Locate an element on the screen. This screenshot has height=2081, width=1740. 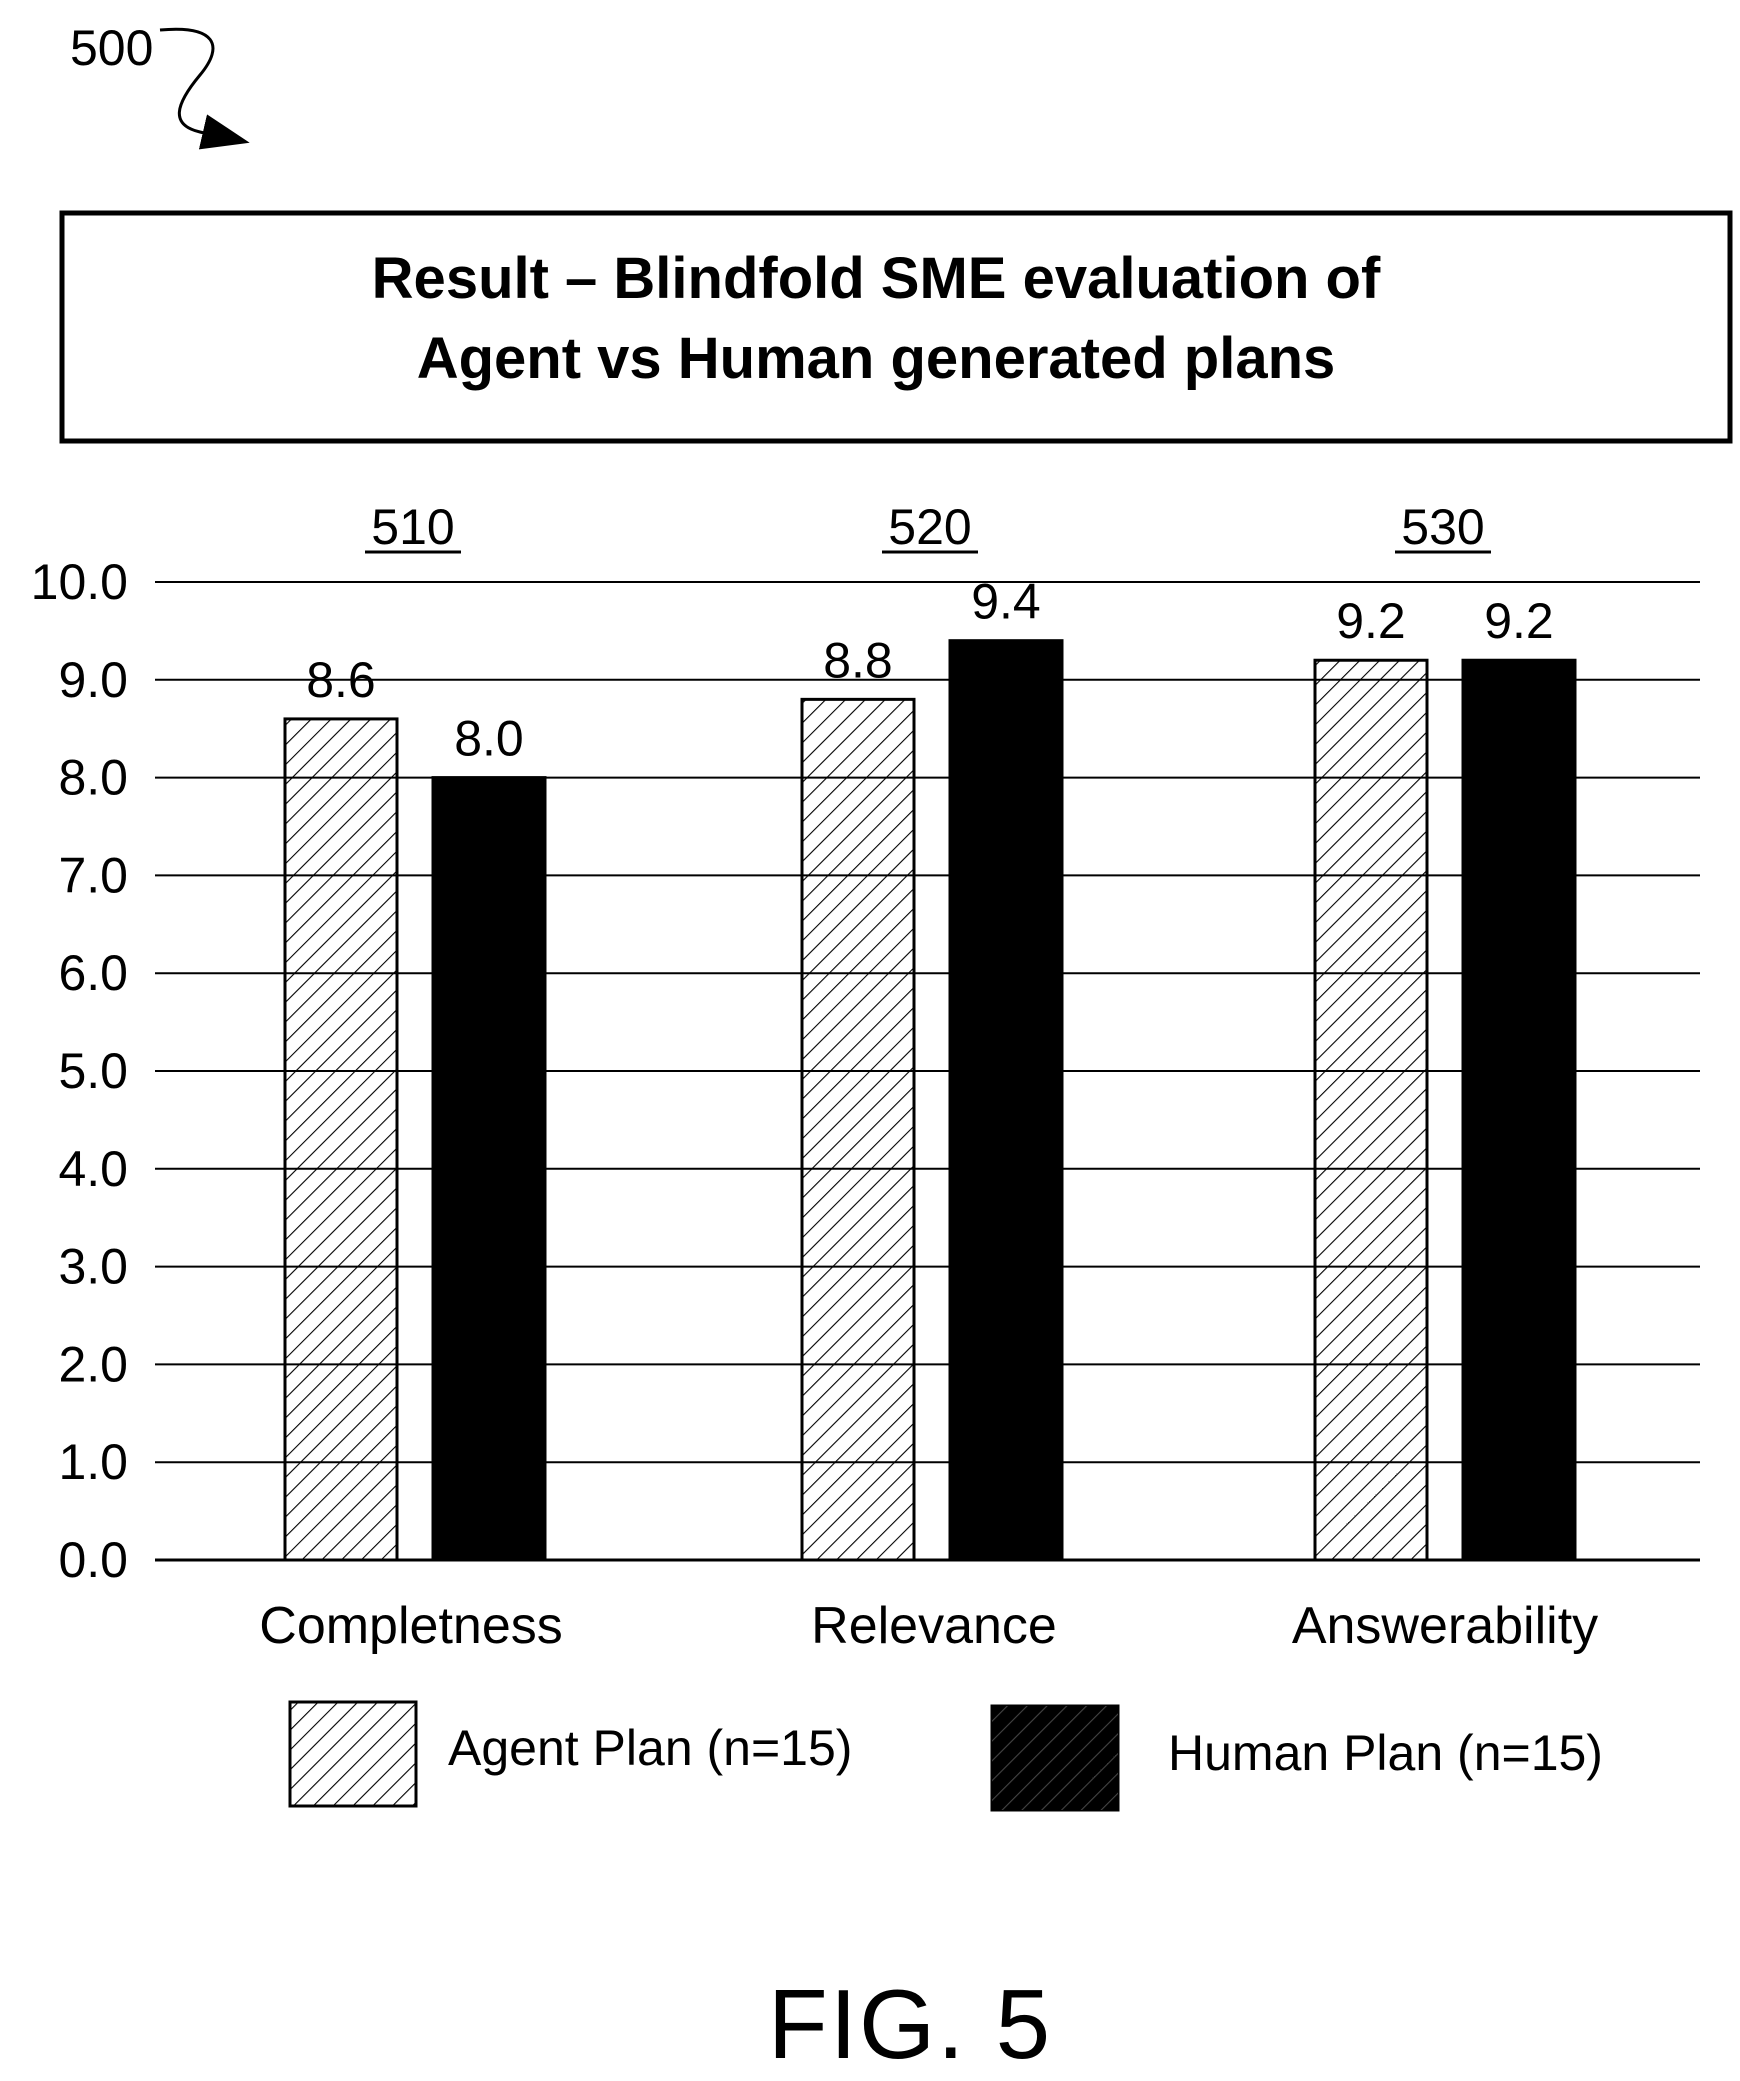
y-tick-label: 1.0 is located at coordinates (93, 1462).